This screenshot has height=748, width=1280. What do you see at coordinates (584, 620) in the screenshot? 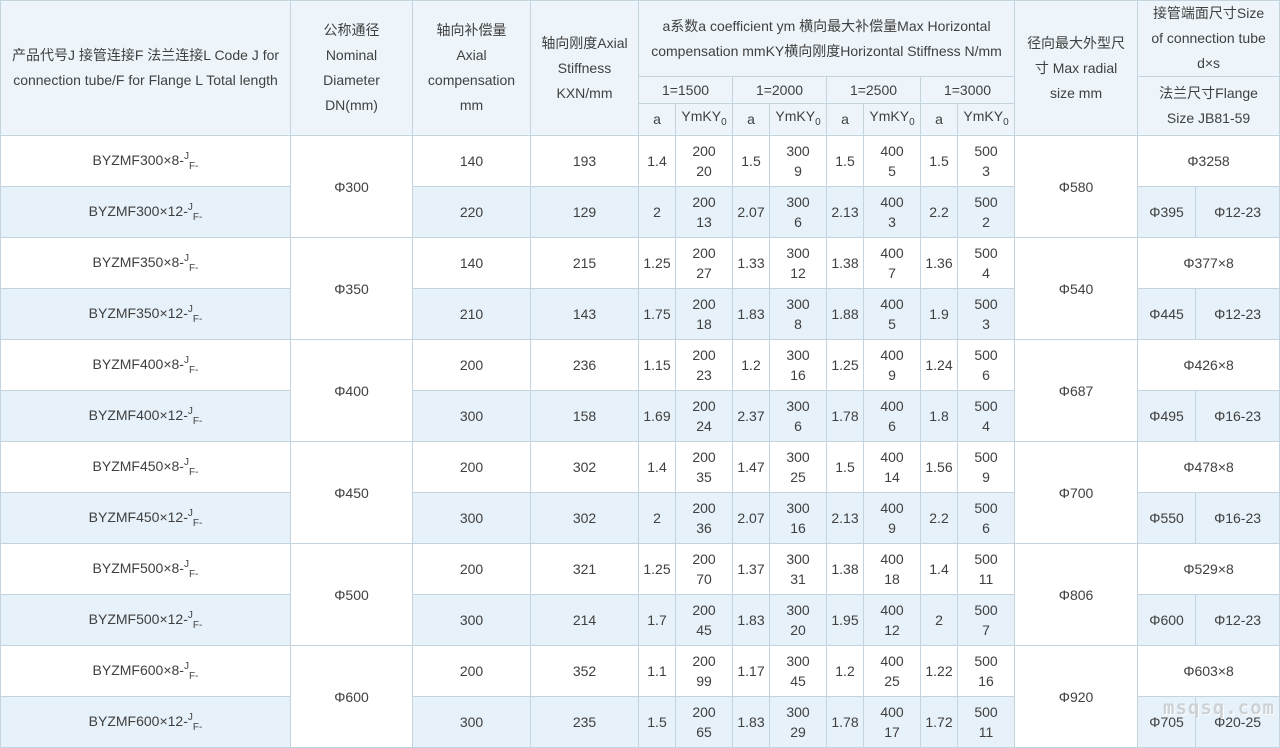
I see `axial-stiffness-cell: 214` at bounding box center [584, 620].